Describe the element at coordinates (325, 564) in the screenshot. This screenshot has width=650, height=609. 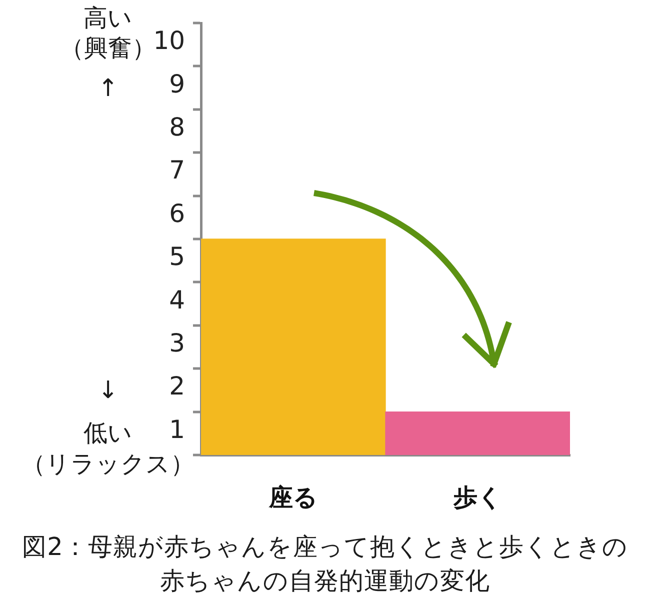
I see `text: 図2：母親が赤ちゃんを座って抱くときと歩くときの赤ちゃんの自発的運動の変化` at that location.